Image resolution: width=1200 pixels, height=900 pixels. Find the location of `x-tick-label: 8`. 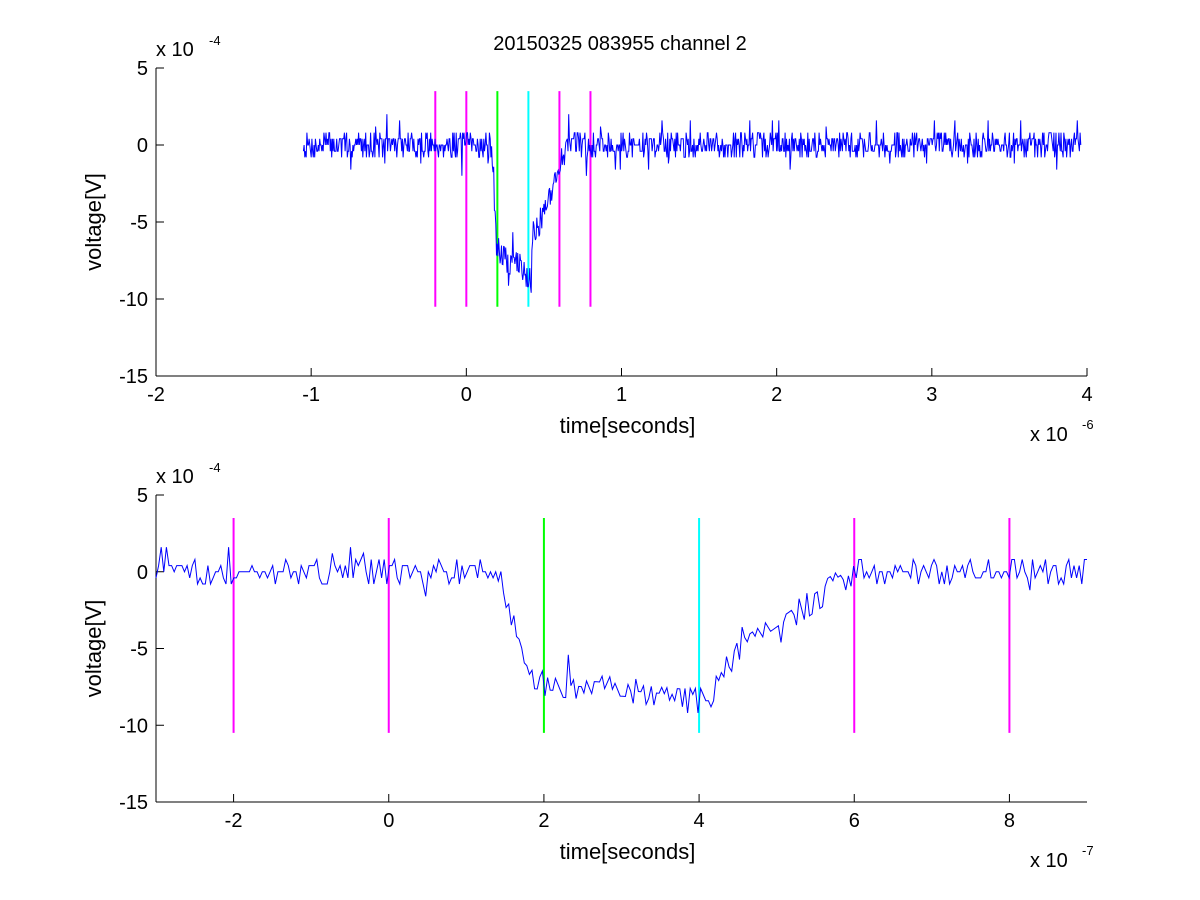

x-tick-label: 8 is located at coordinates (1009, 821).